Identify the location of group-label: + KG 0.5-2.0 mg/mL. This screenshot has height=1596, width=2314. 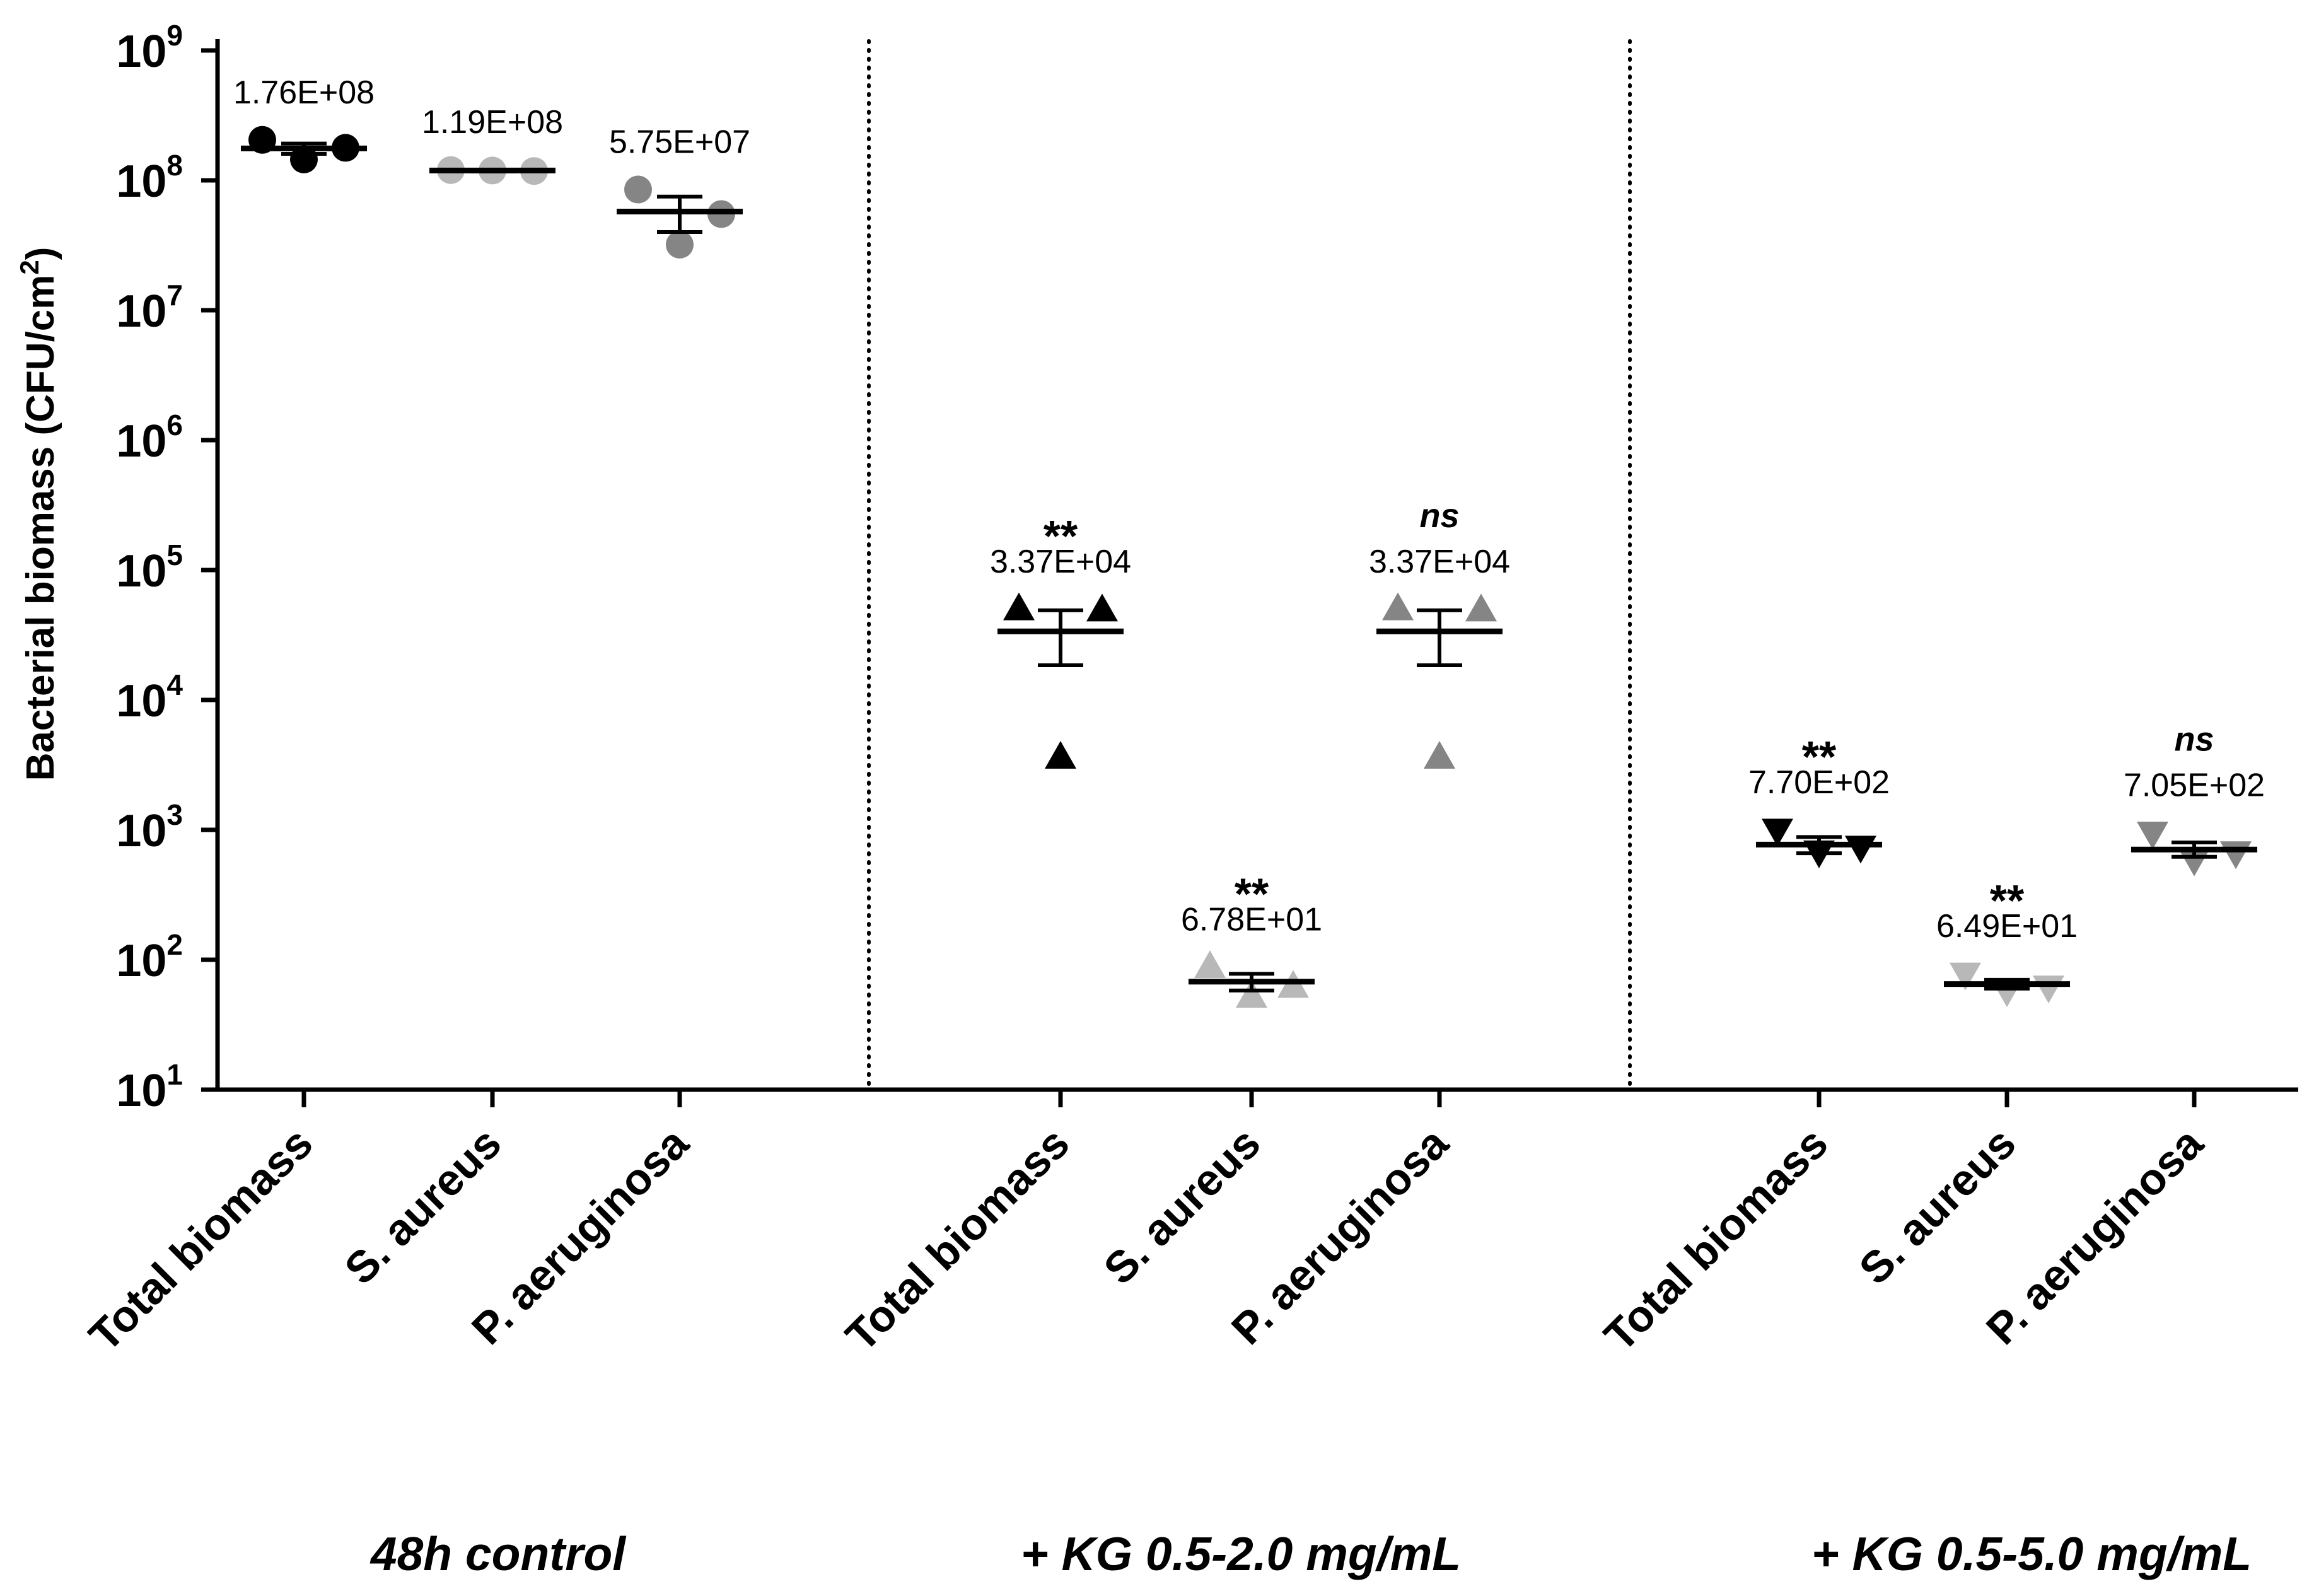
(1241, 1554).